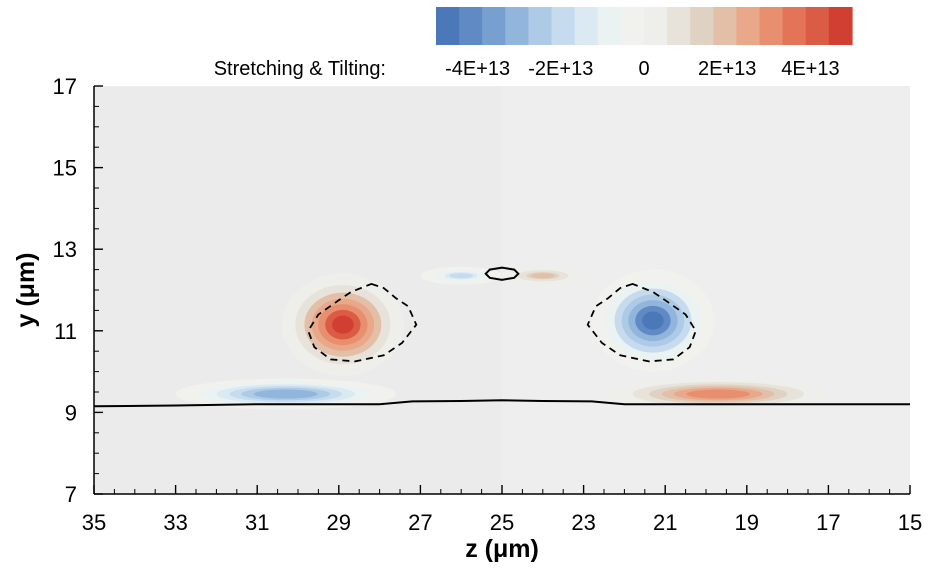  I want to click on y-tick-label: 9, so click(71, 412).